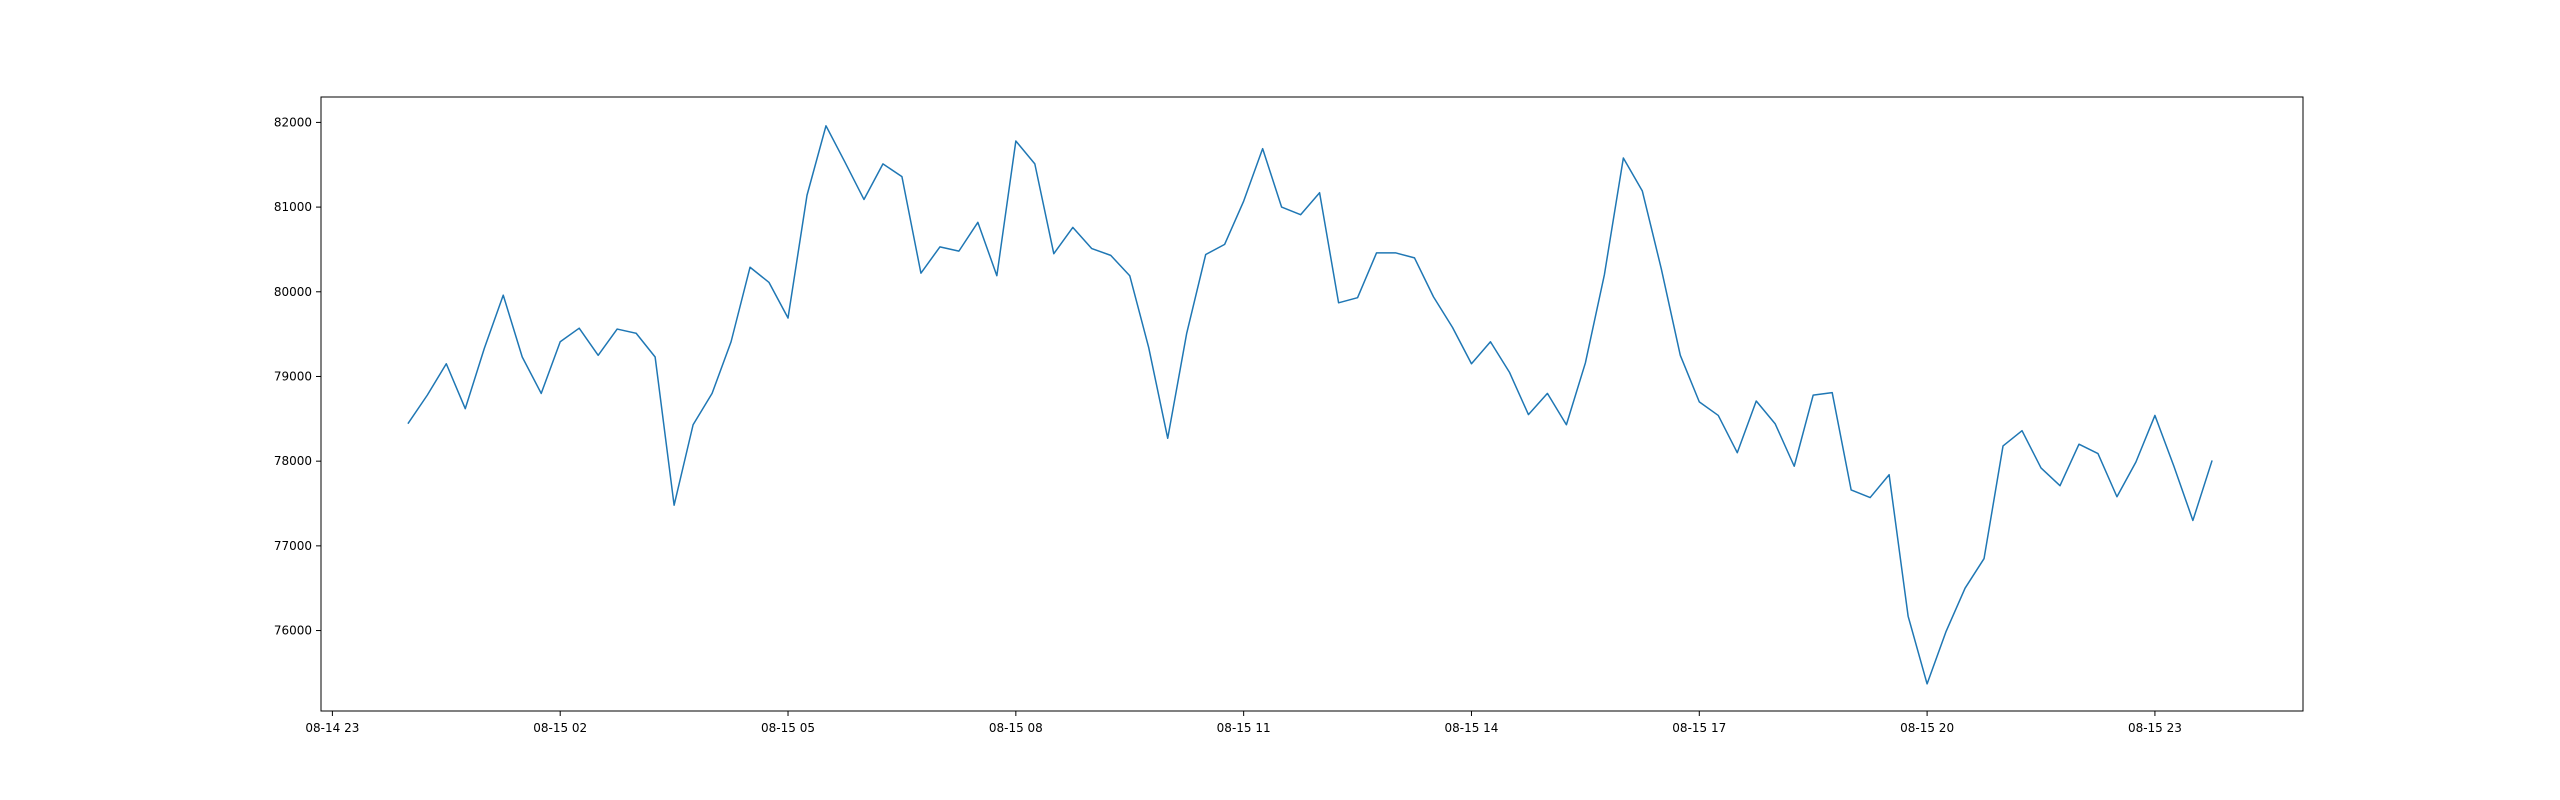  I want to click on x-tick-label: 08-15 17, so click(1699, 728).